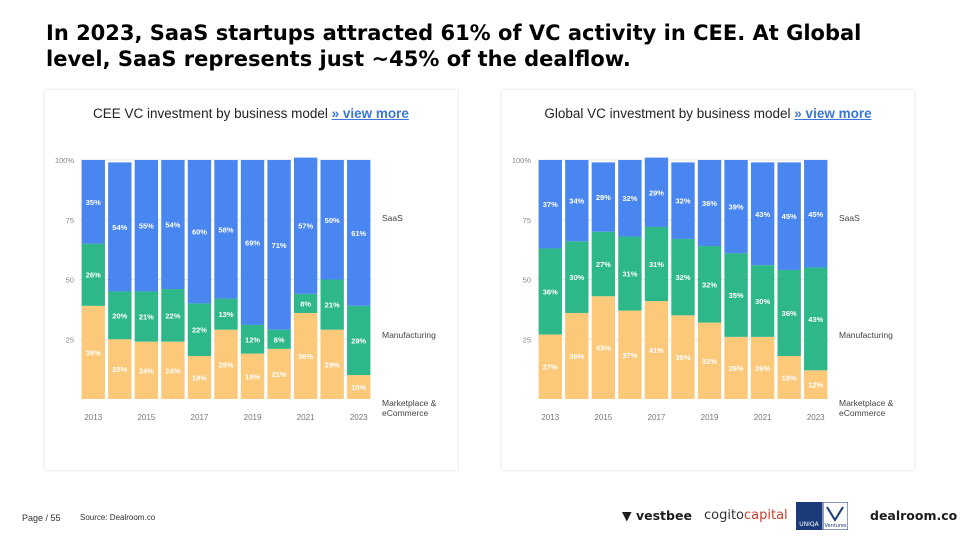  I want to click on global-x-tick-label: 2023, so click(816, 417).